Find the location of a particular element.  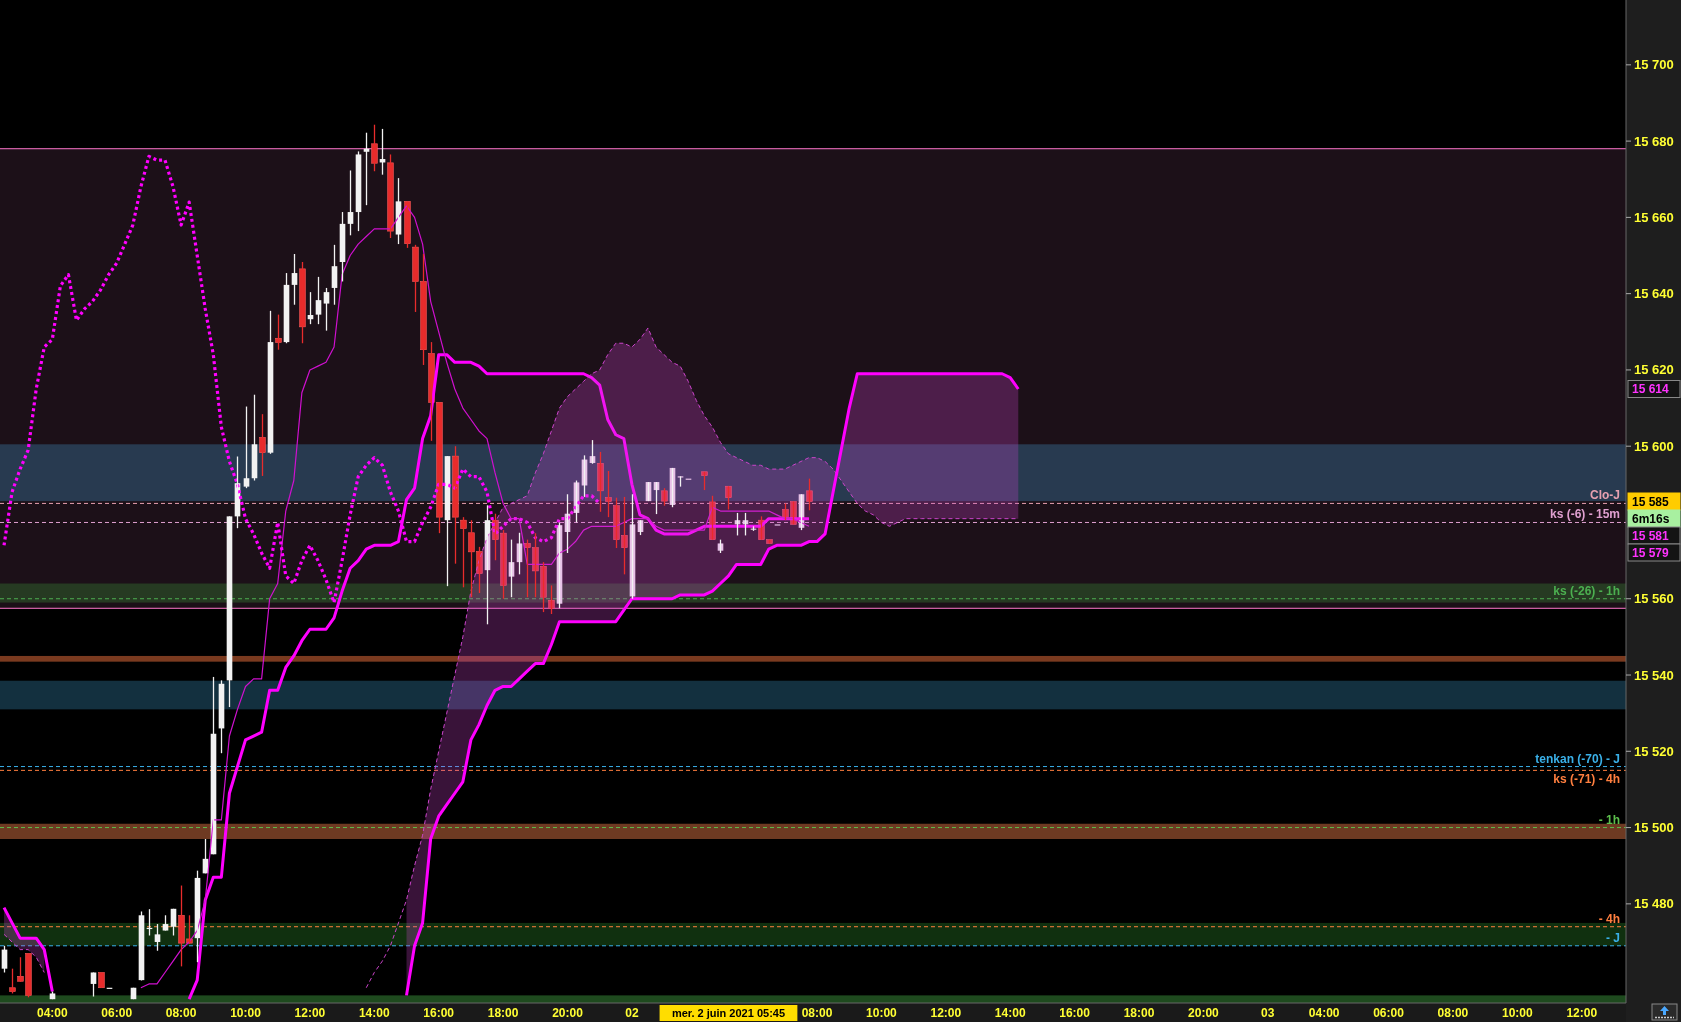

y-tick-label: 15 700 is located at coordinates (1654, 65).